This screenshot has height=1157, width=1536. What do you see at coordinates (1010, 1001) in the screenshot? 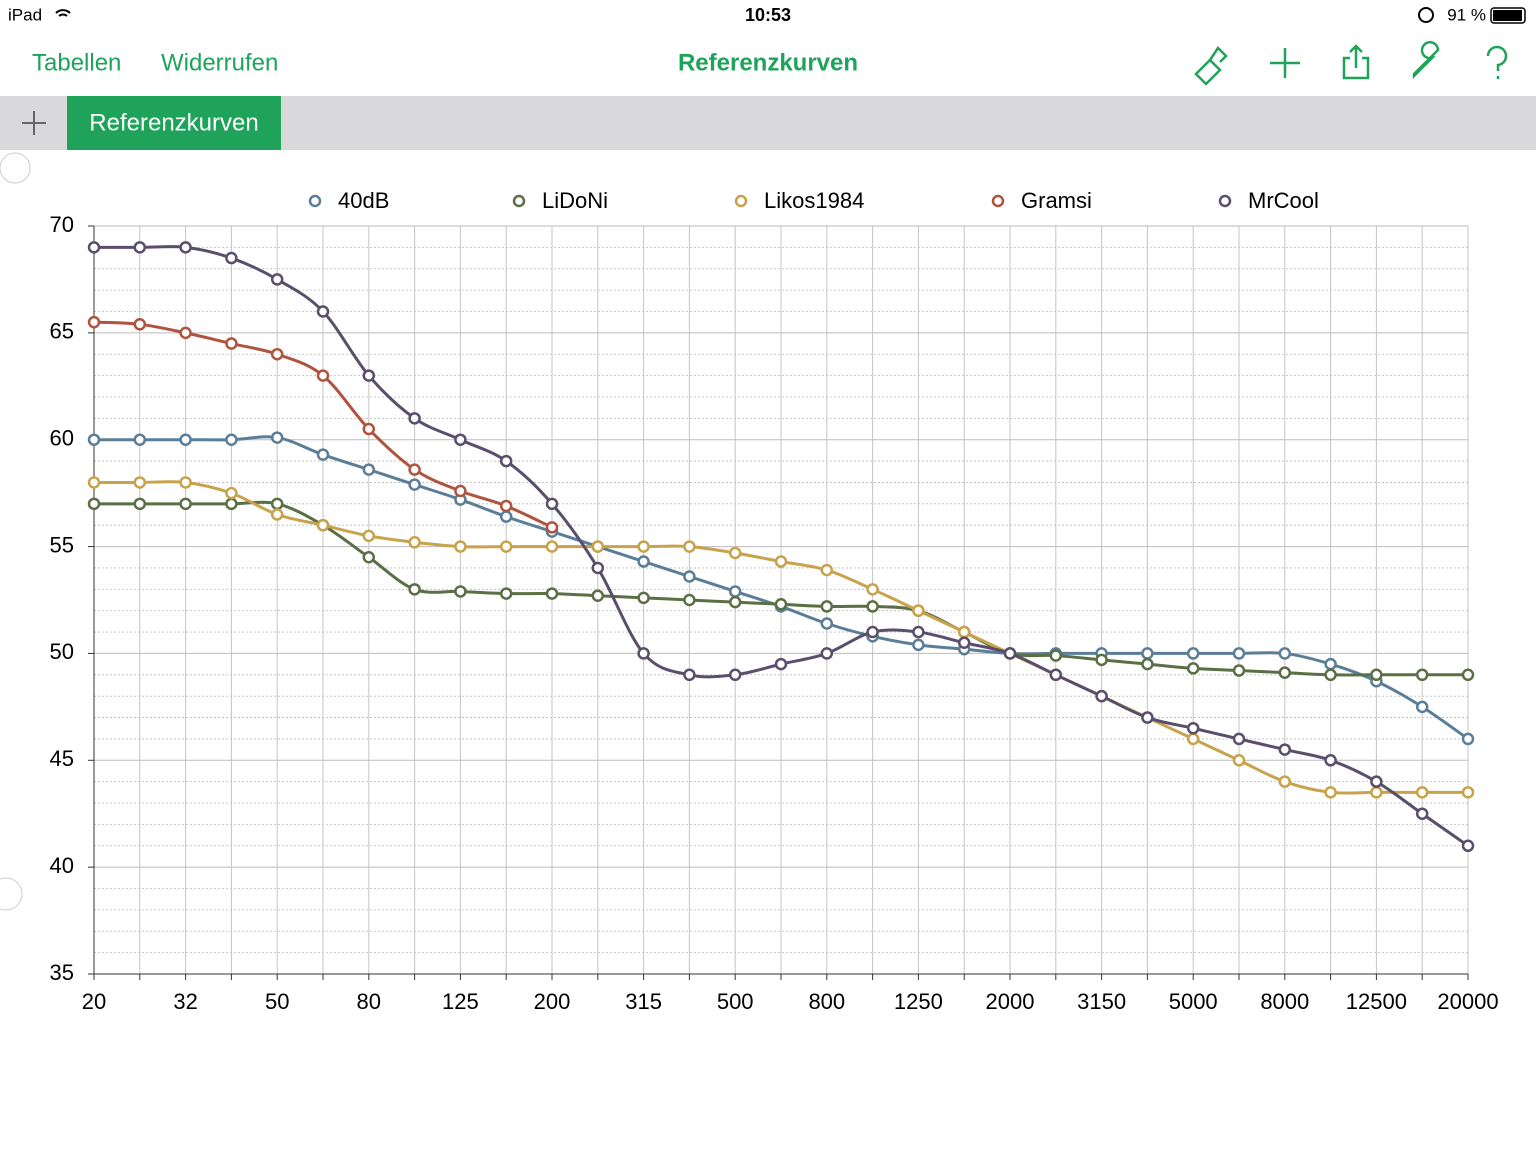
I see `x-tick-label: 2000` at bounding box center [1010, 1001].